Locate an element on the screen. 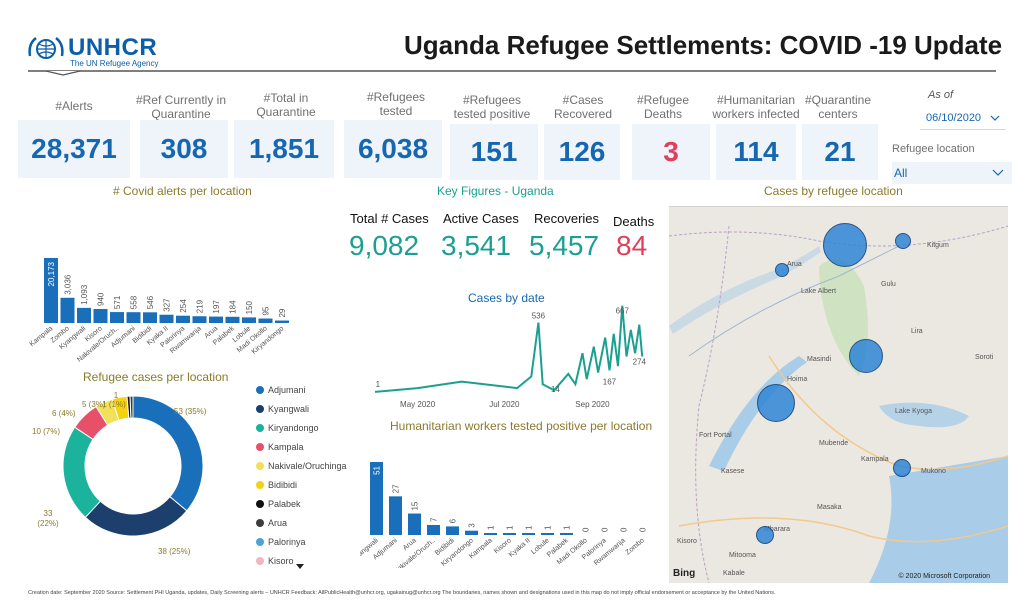  alerts-bar-value-label: 546 is located at coordinates (150, 302).